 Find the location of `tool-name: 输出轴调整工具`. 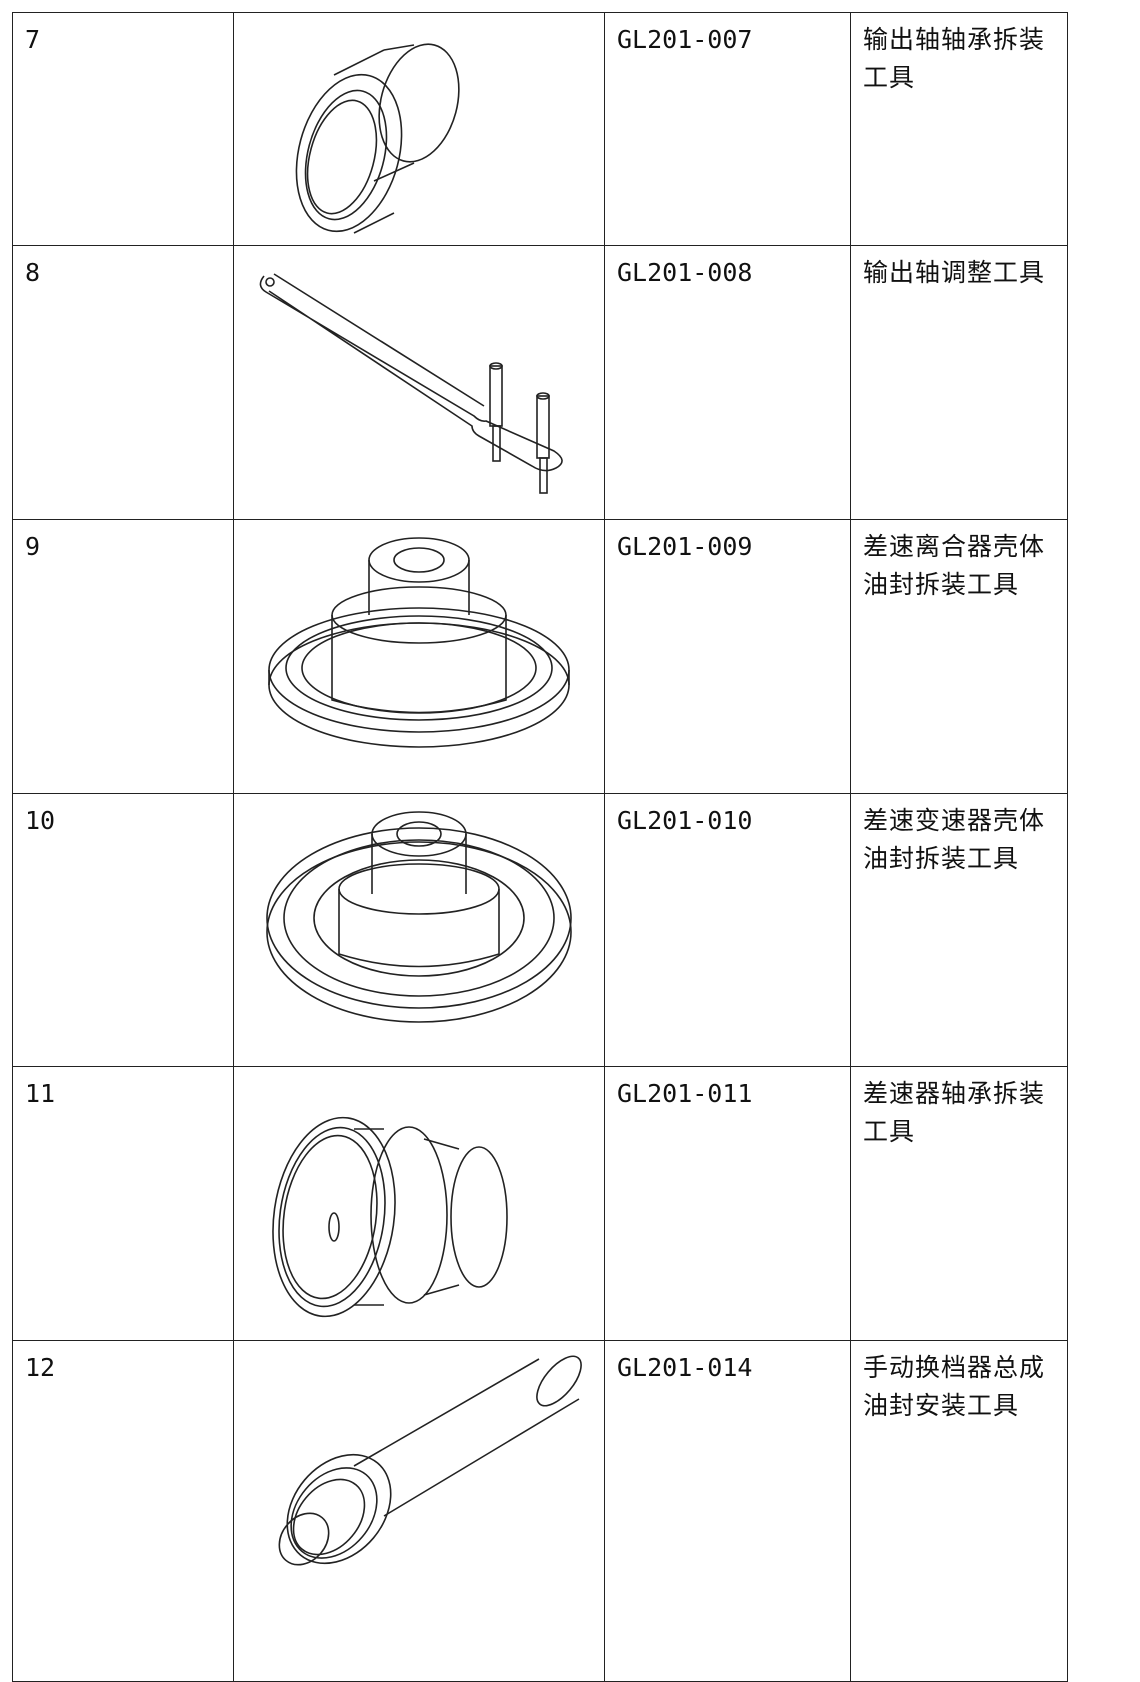

tool-name: 输出轴调整工具 is located at coordinates (959, 382).